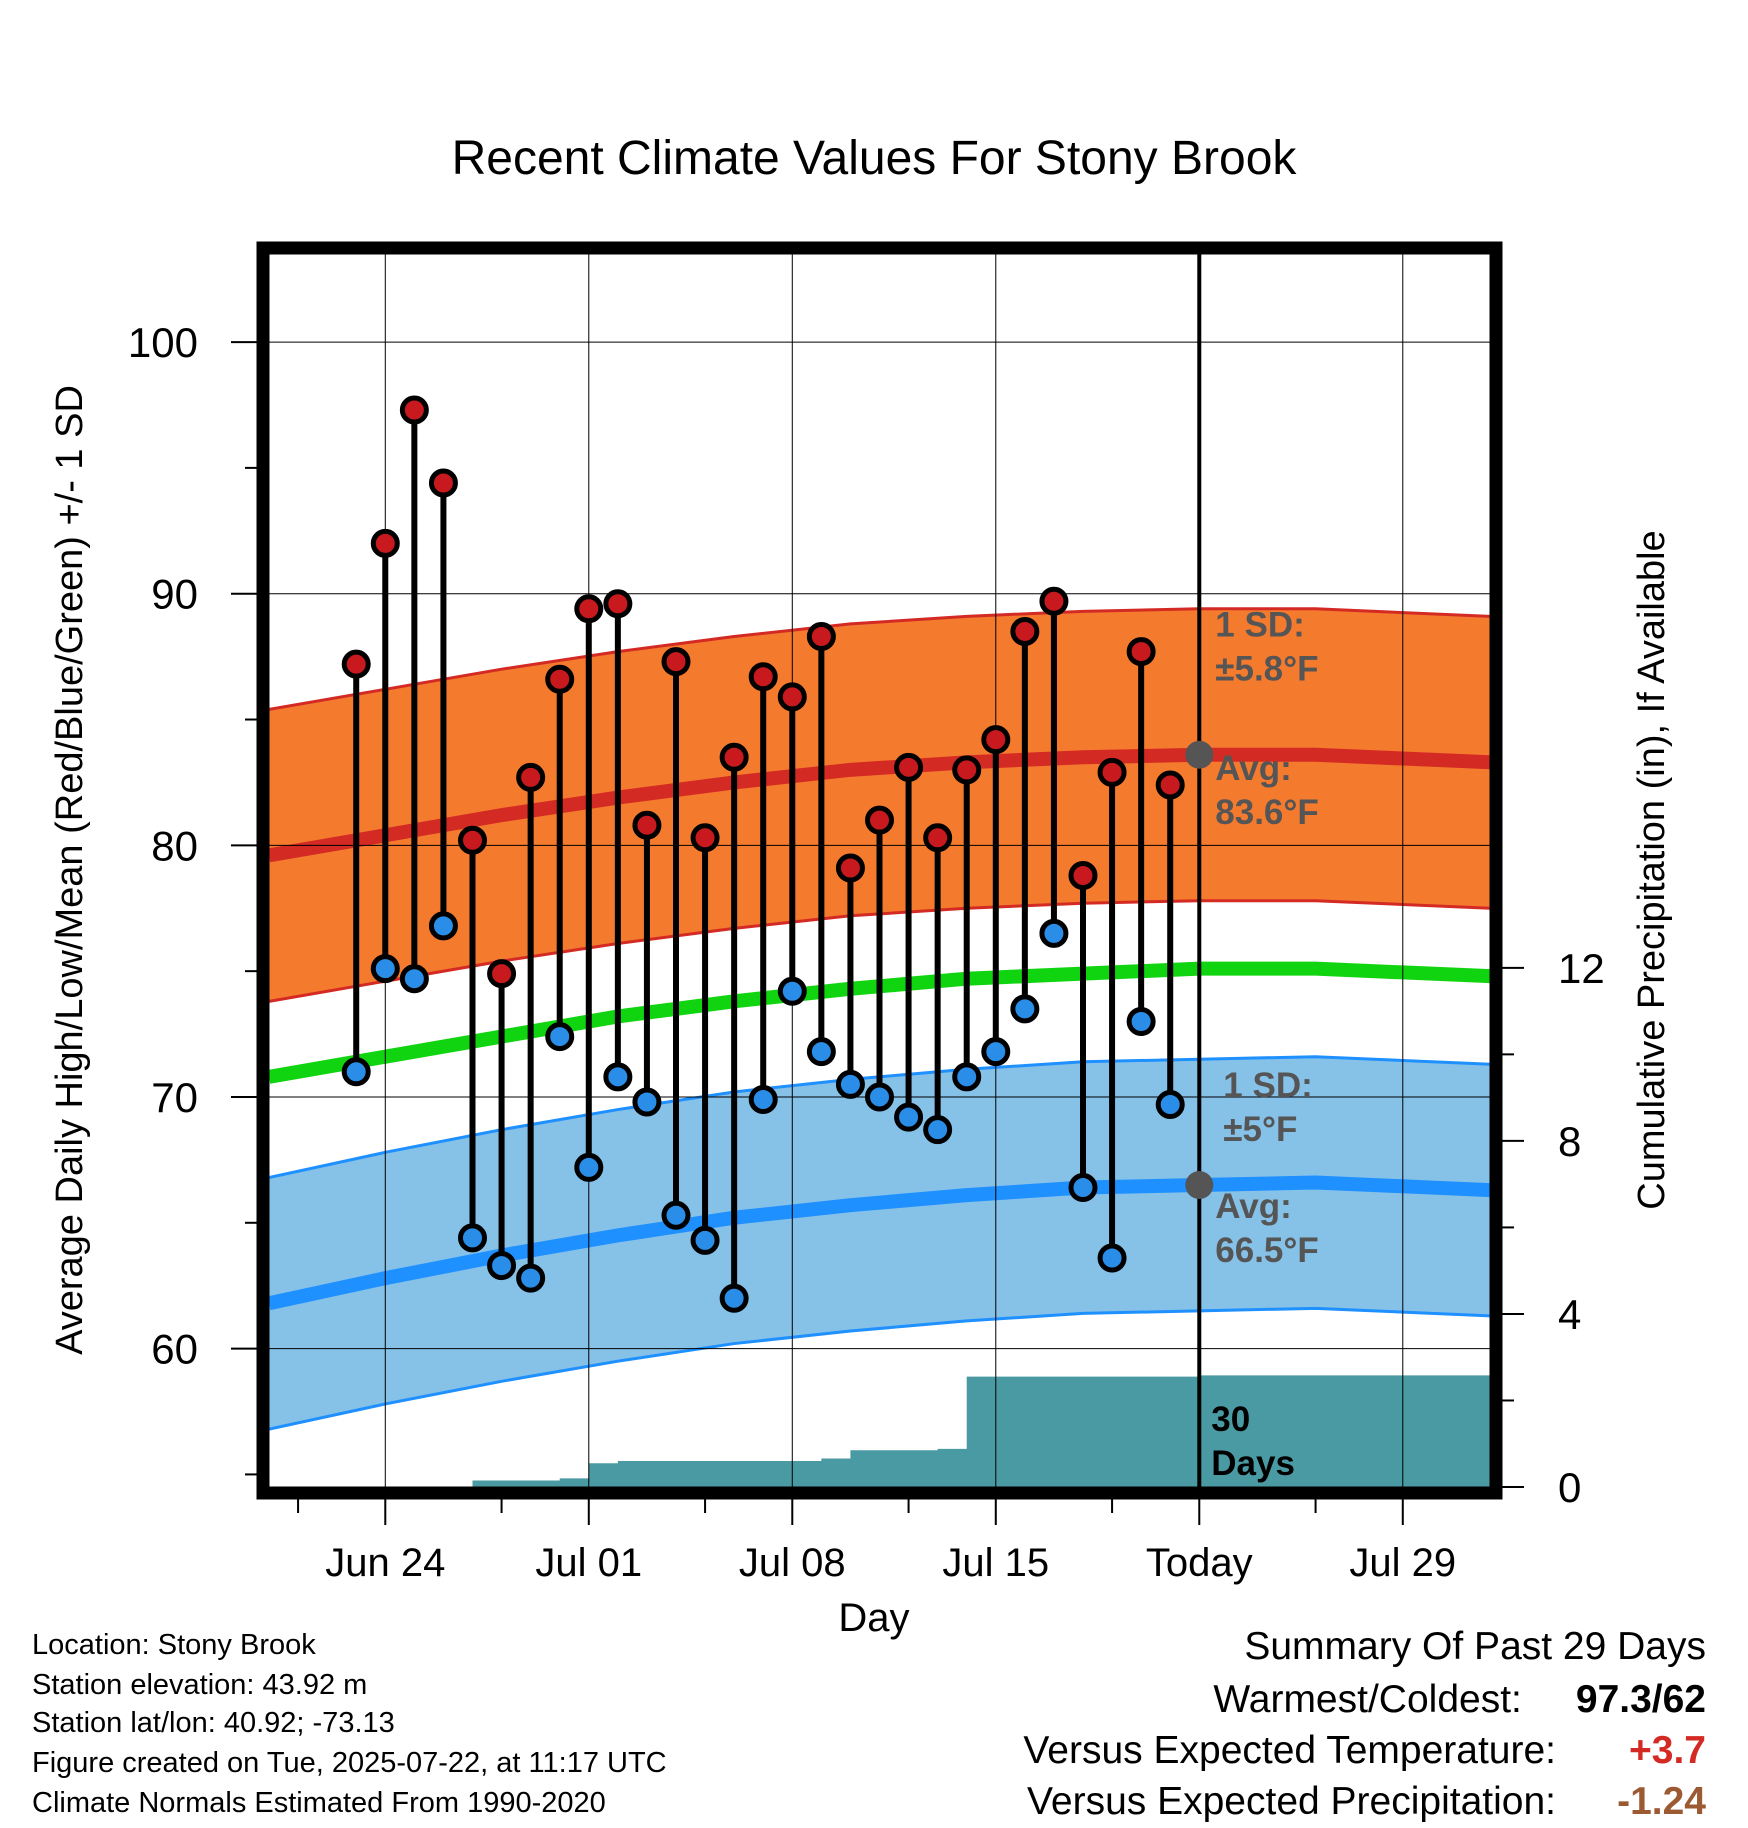 This screenshot has height=1828, width=1748. What do you see at coordinates (1581, 968) in the screenshot?
I see `y2-tick-label: 12` at bounding box center [1581, 968].